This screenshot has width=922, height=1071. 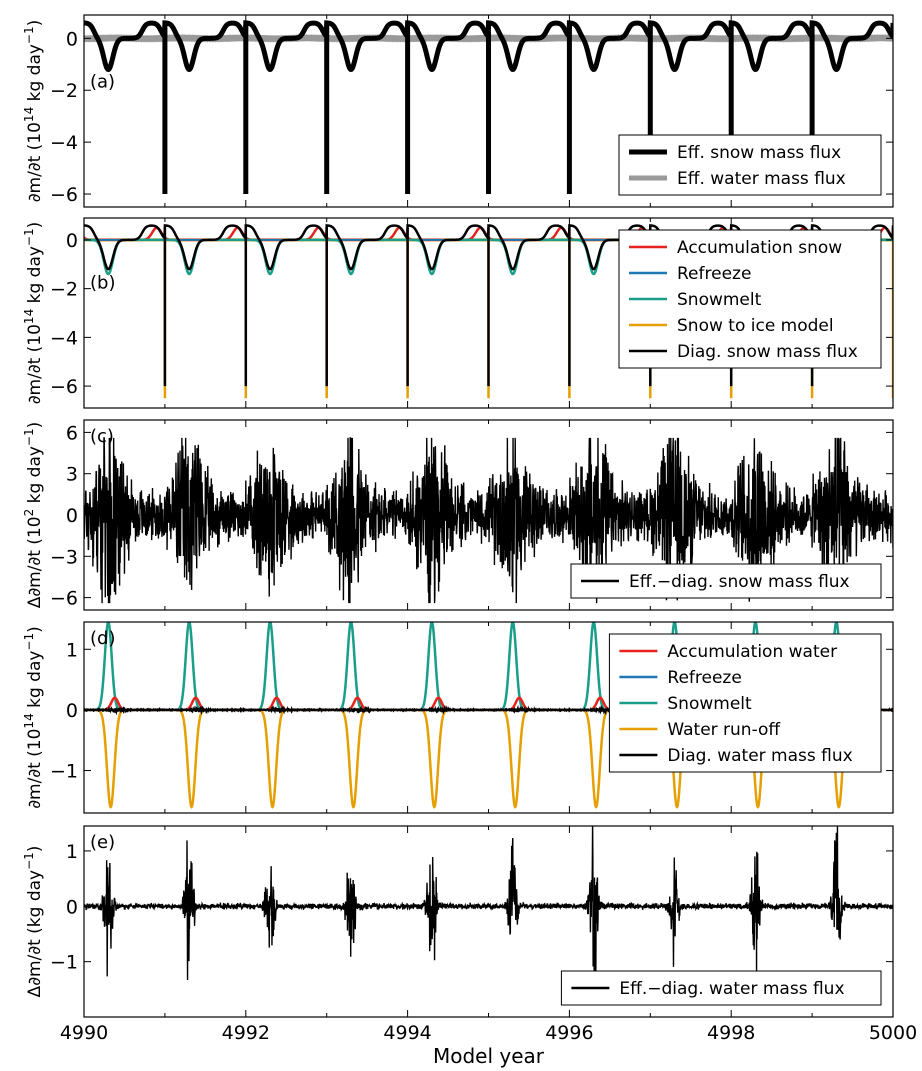 I want to click on xtick-label: 4996, so click(x=569, y=1033).